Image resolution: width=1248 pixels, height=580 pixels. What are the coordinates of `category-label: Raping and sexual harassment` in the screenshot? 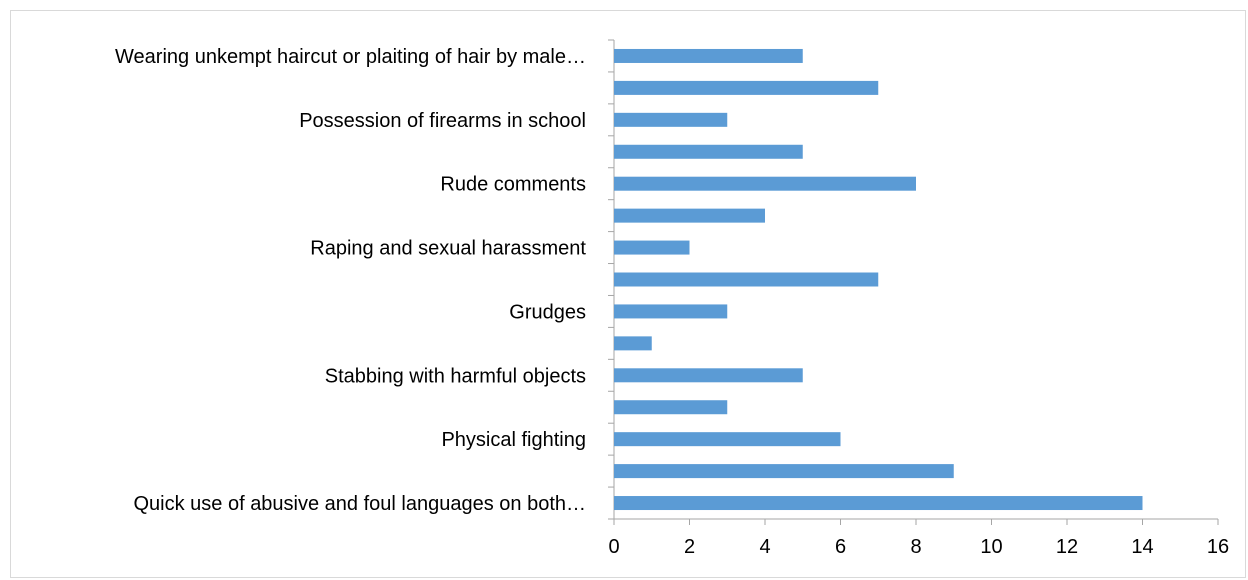 It's located at (448, 249).